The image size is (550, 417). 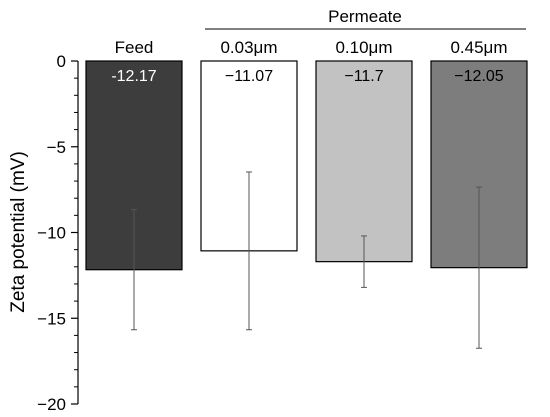 I want to click on y-tick-label: −5, so click(x=56, y=147).